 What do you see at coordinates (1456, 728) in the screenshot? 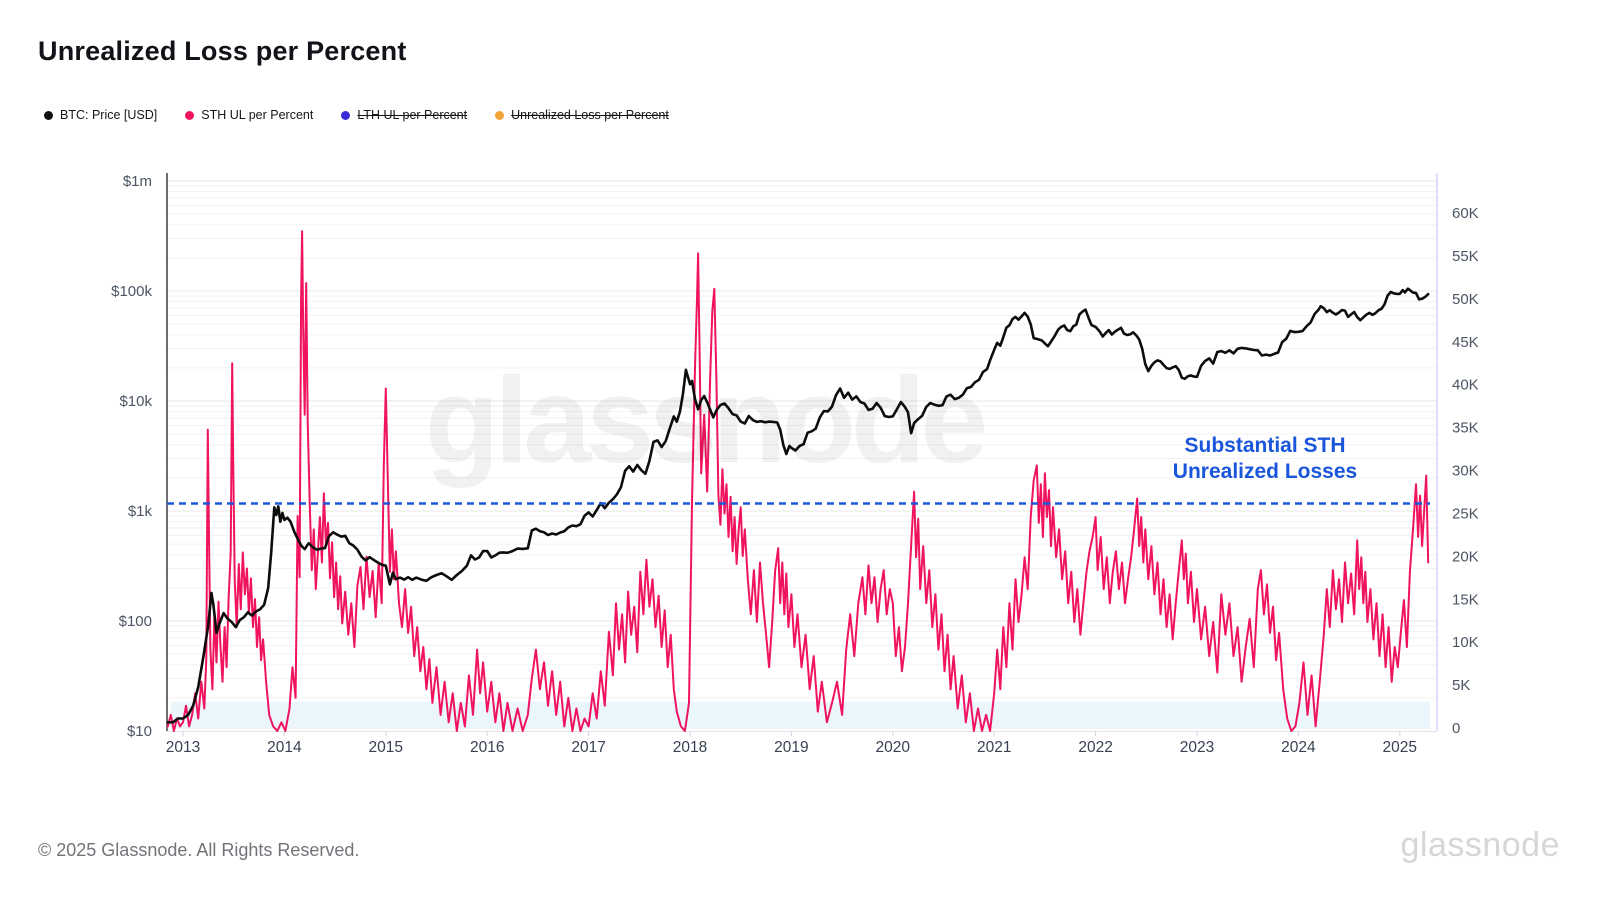
I see `y-right-label: 0` at bounding box center [1456, 728].